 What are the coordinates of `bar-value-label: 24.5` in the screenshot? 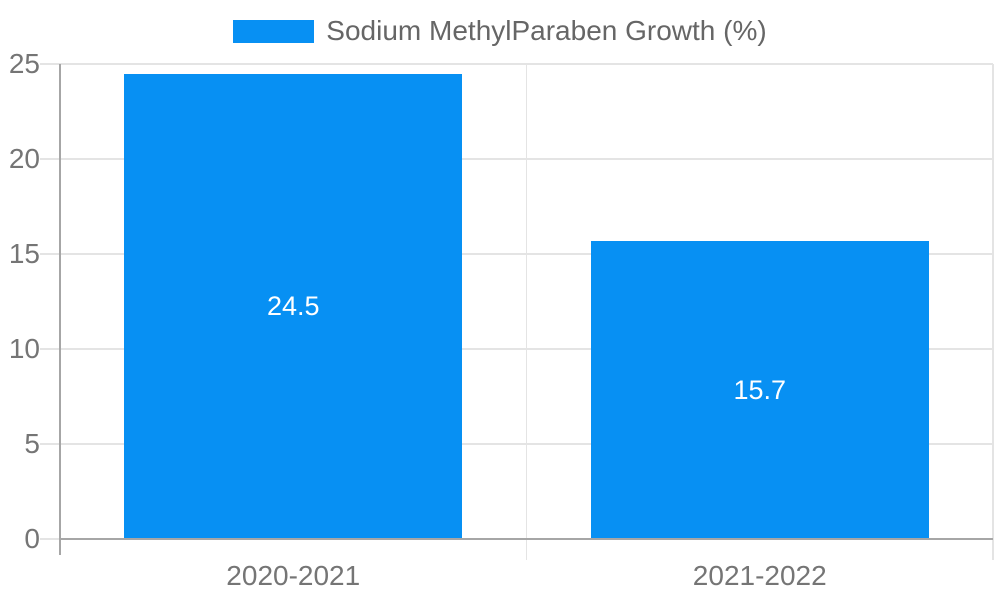 It's located at (293, 306).